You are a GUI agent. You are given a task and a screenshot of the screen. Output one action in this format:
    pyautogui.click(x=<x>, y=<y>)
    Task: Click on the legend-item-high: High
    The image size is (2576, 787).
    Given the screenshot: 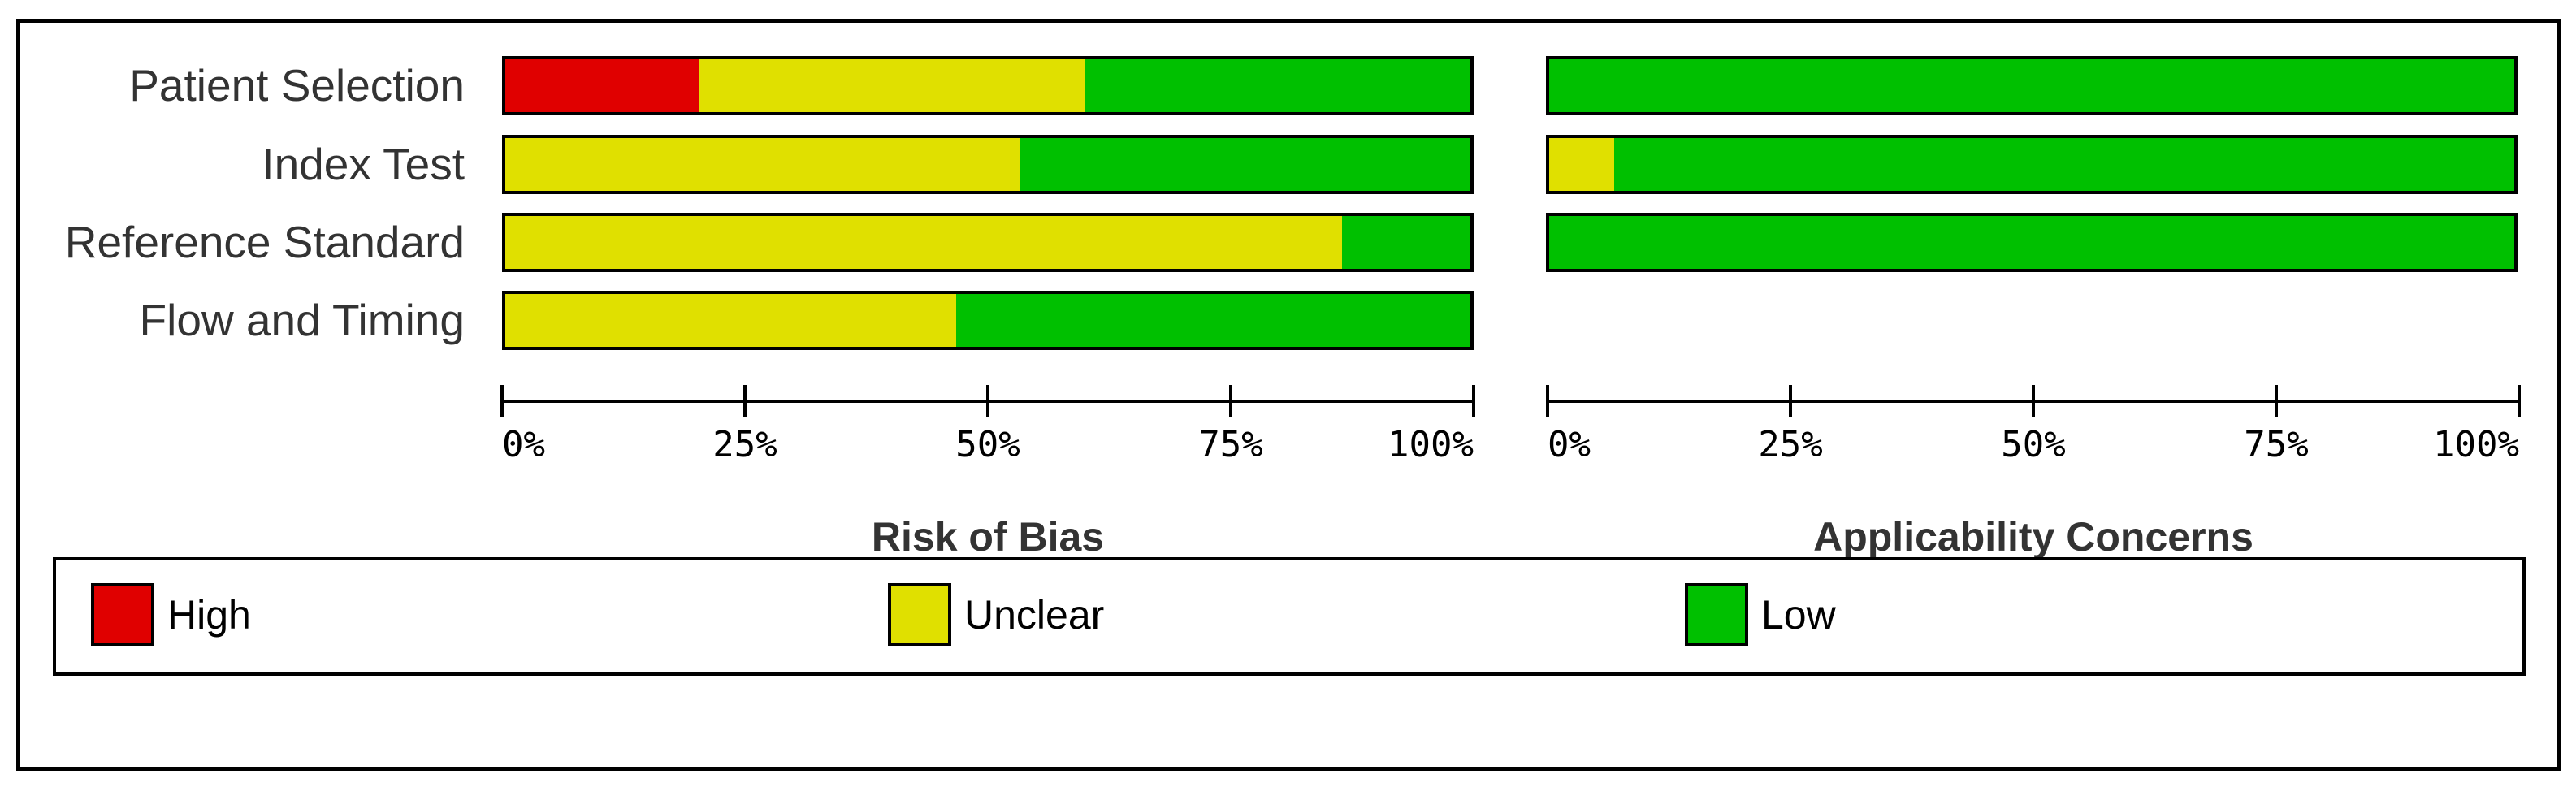 What is the action you would take?
    pyautogui.click(x=171, y=614)
    